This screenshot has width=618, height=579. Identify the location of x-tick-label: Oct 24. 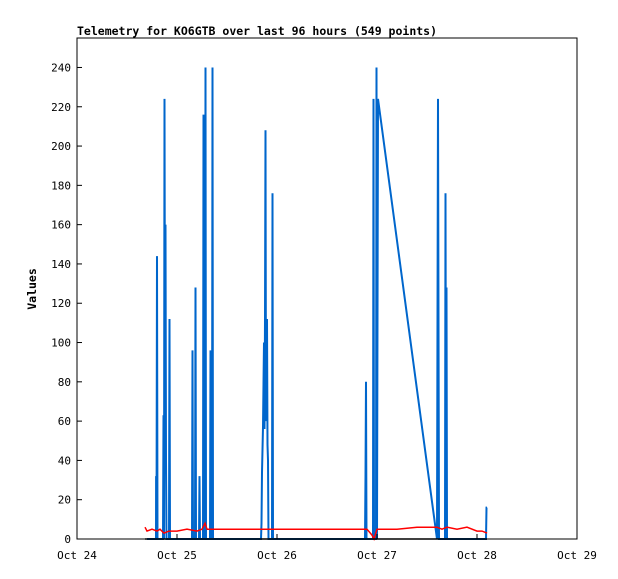
(77, 555).